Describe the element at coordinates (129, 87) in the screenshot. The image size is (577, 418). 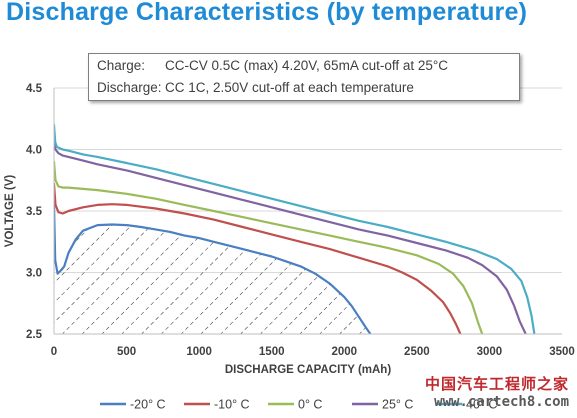
I see `discharge-note-label: Discharge:` at that location.